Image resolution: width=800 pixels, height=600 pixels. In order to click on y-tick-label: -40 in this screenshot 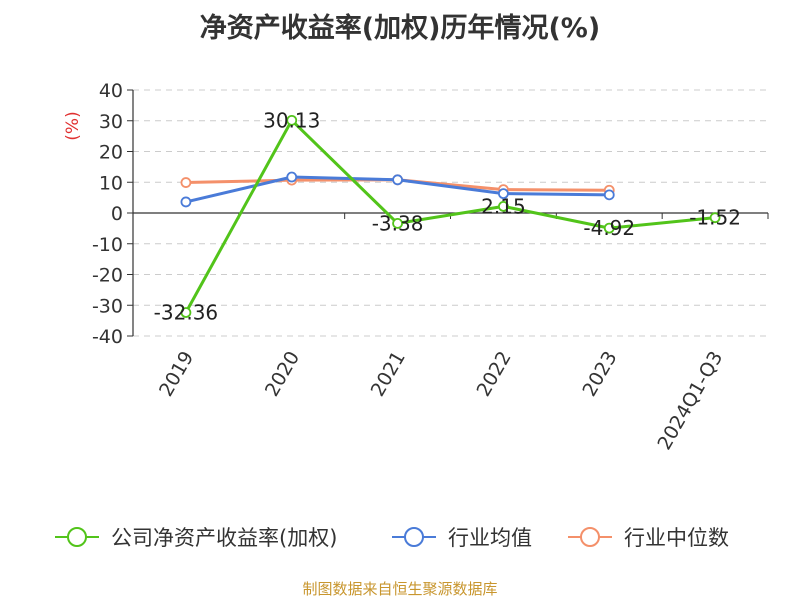, I will do `click(107, 337)`.